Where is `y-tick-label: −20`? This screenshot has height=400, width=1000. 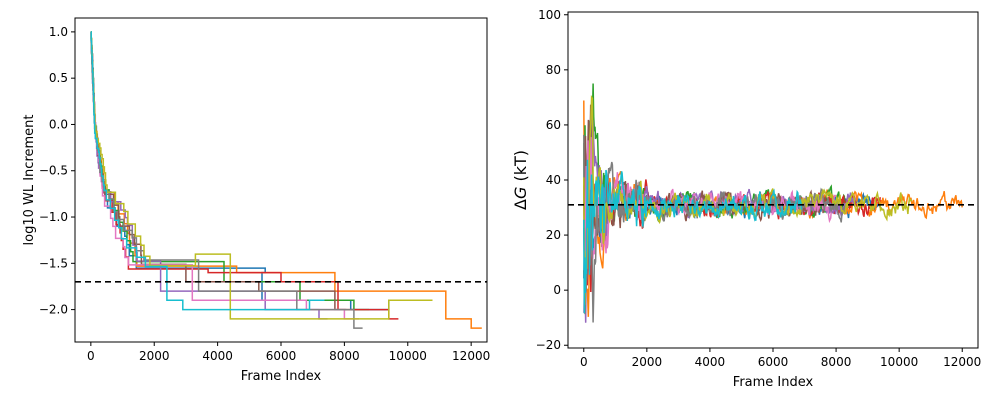
y-tick-label: −20 is located at coordinates (548, 345).